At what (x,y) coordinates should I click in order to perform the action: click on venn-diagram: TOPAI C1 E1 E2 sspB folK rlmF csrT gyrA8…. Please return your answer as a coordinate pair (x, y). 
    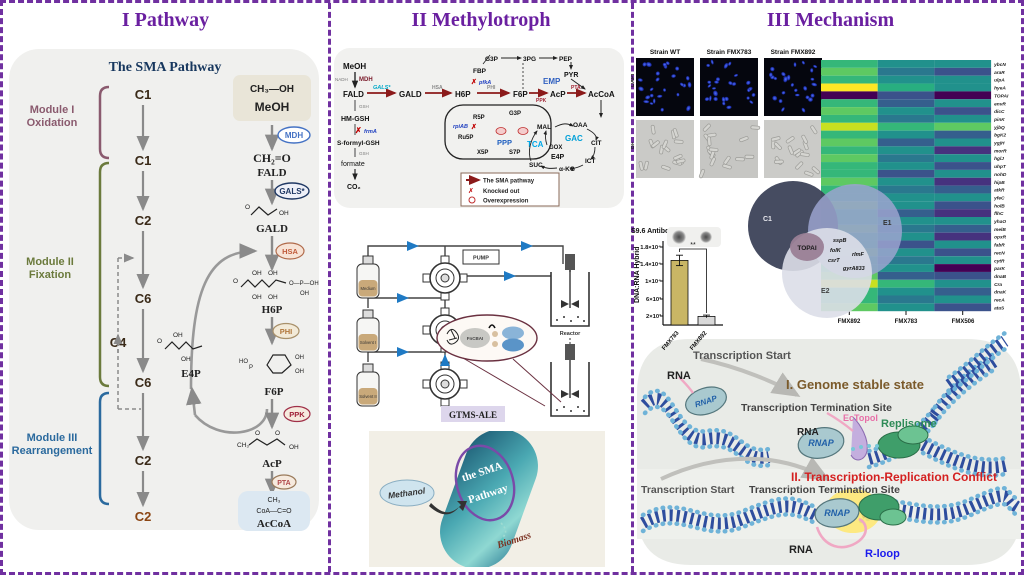
    Looking at the image, I should click on (825, 249).